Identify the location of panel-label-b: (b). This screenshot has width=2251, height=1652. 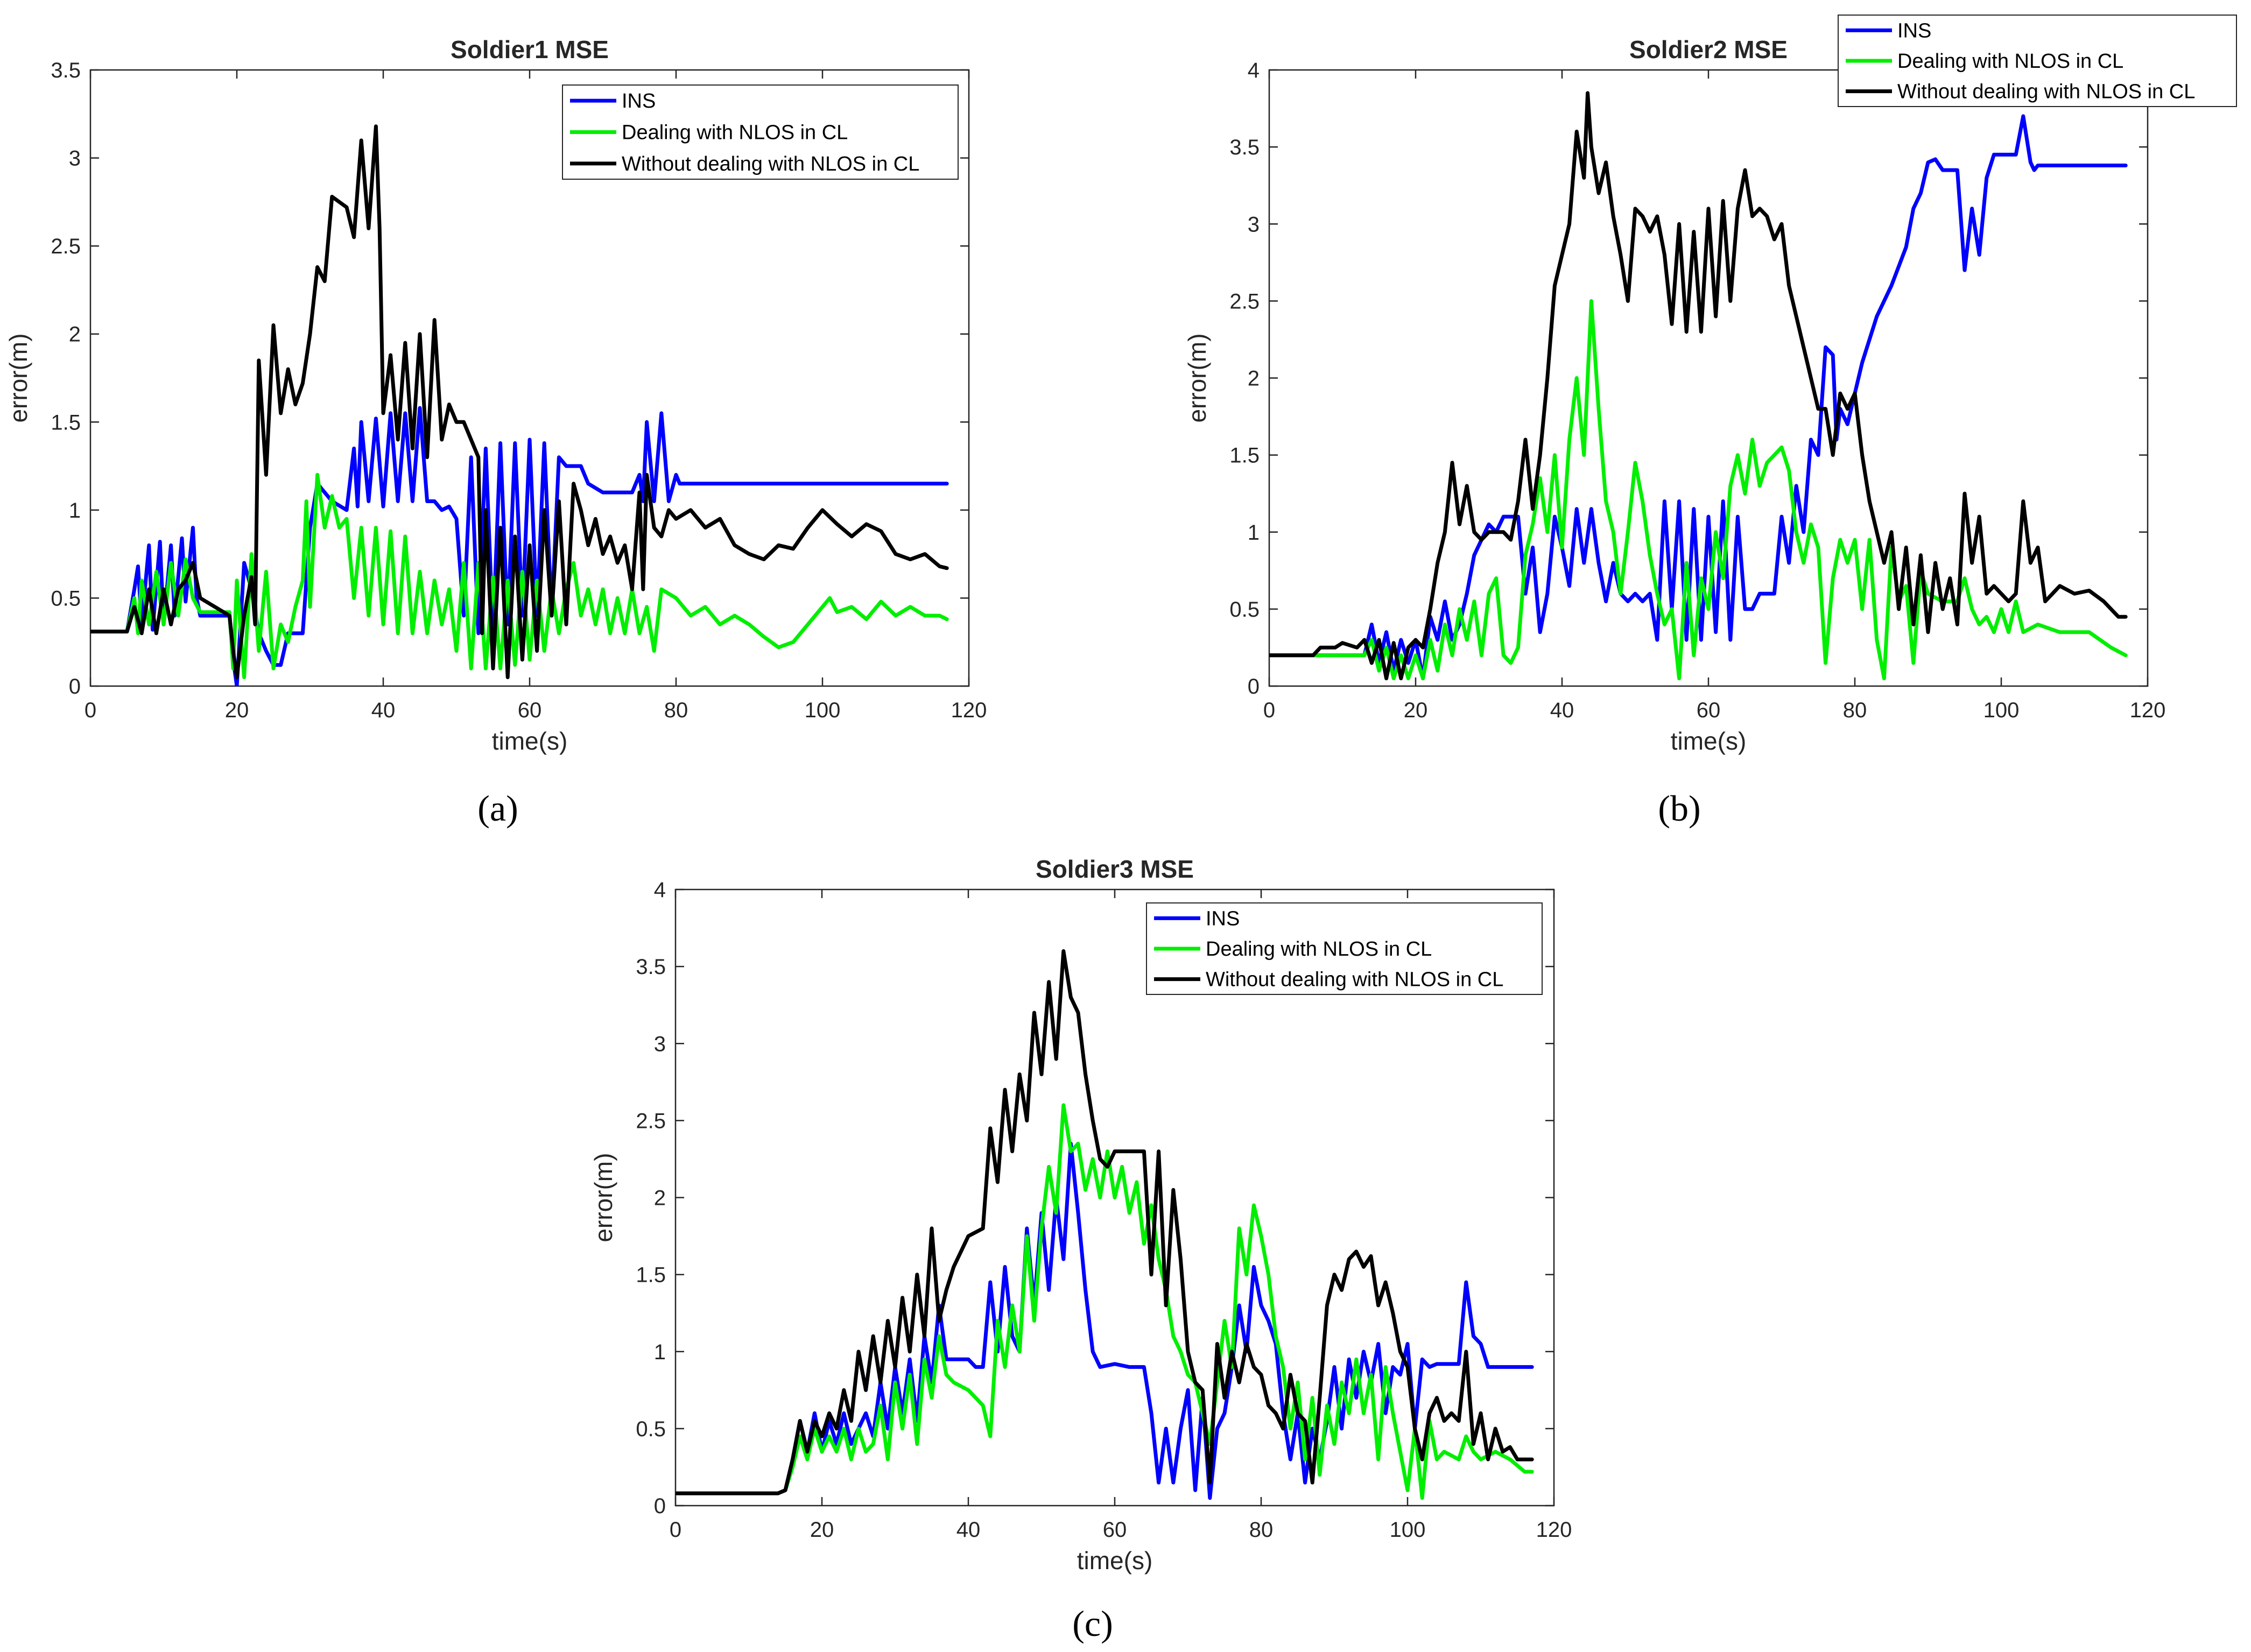
(1679, 808).